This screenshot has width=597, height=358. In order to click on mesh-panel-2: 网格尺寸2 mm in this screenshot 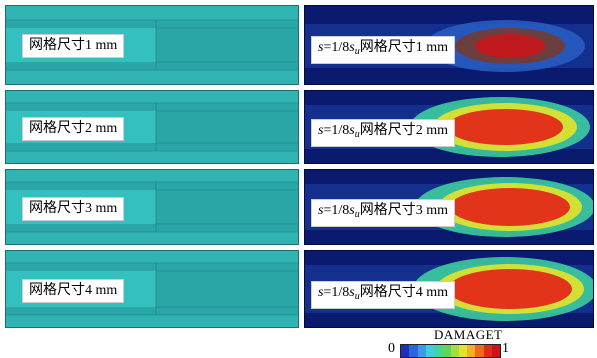, I will do `click(152, 127)`.